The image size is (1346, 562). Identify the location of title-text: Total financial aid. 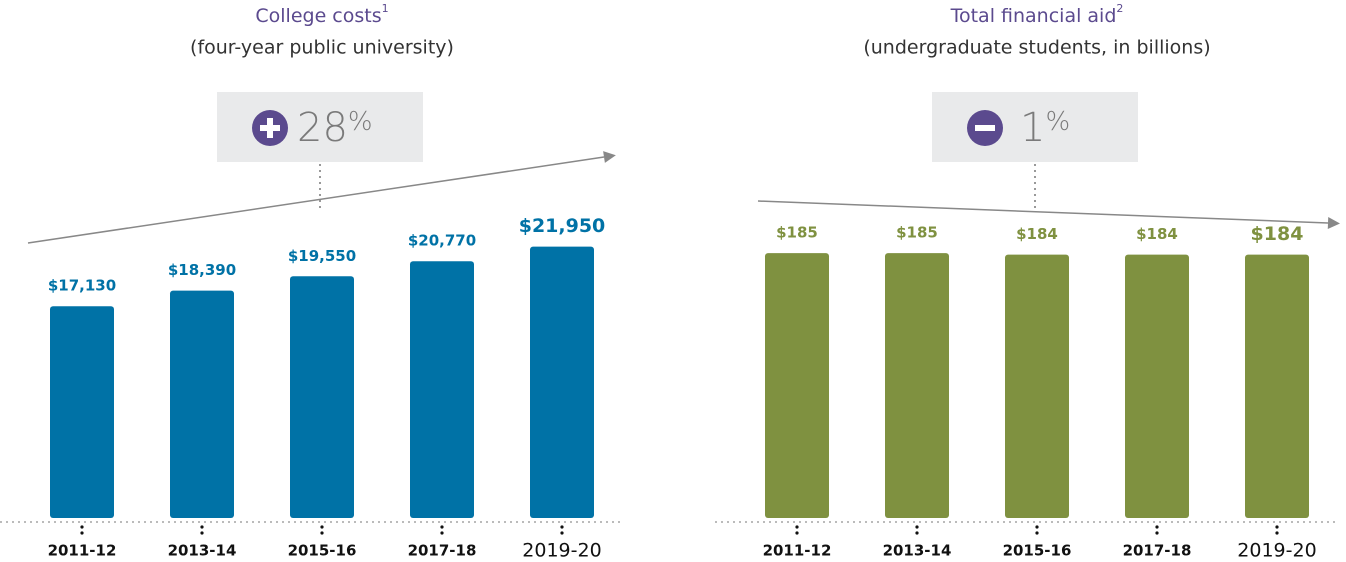
(1033, 16).